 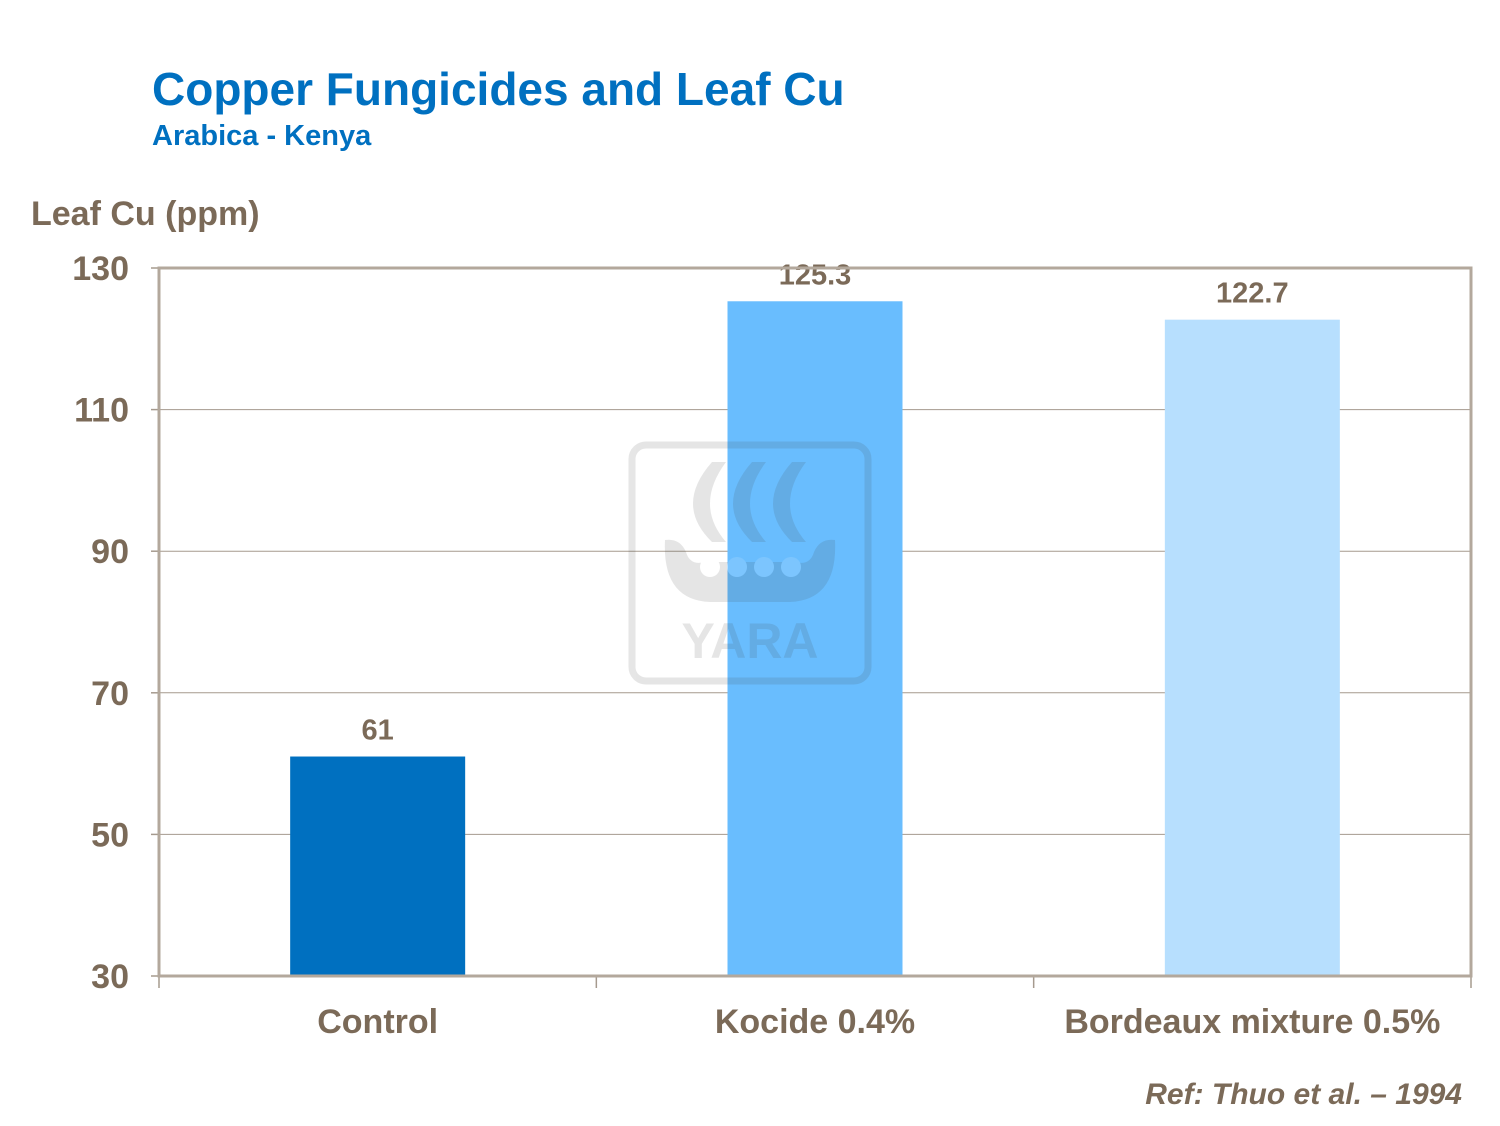 I want to click on yara-watermark-logo: YARA, so click(x=750, y=563).